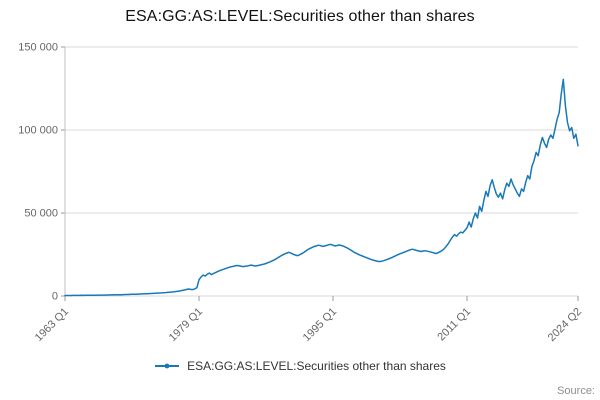  Describe the element at coordinates (41, 214) in the screenshot. I see `svg-text: 50 000` at that location.